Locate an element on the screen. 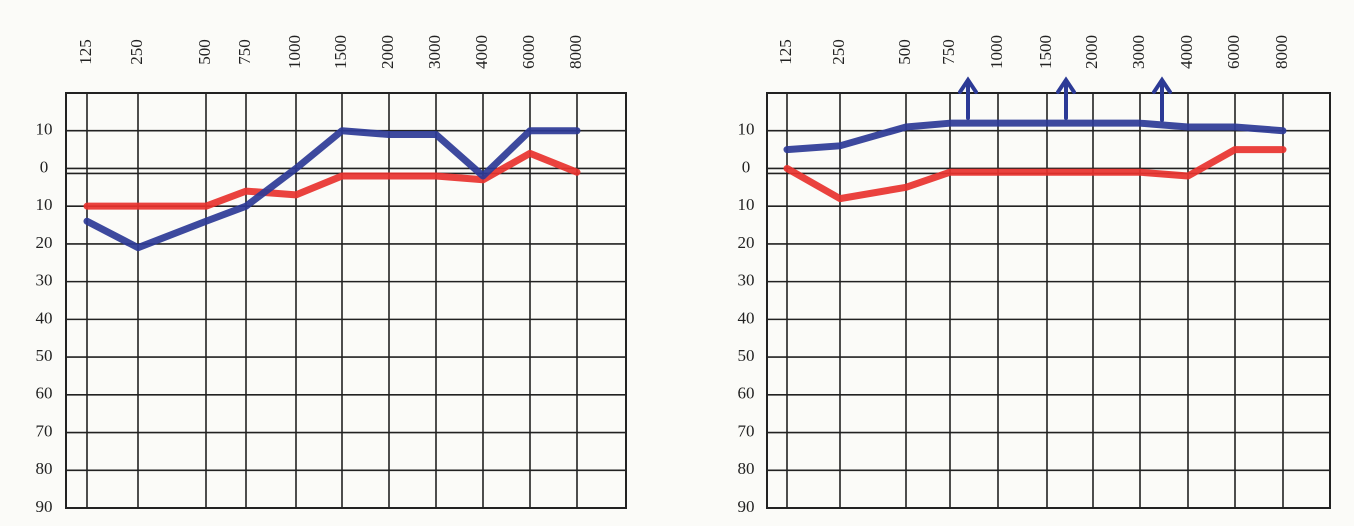  arrows is located at coordinates (1065, 99).